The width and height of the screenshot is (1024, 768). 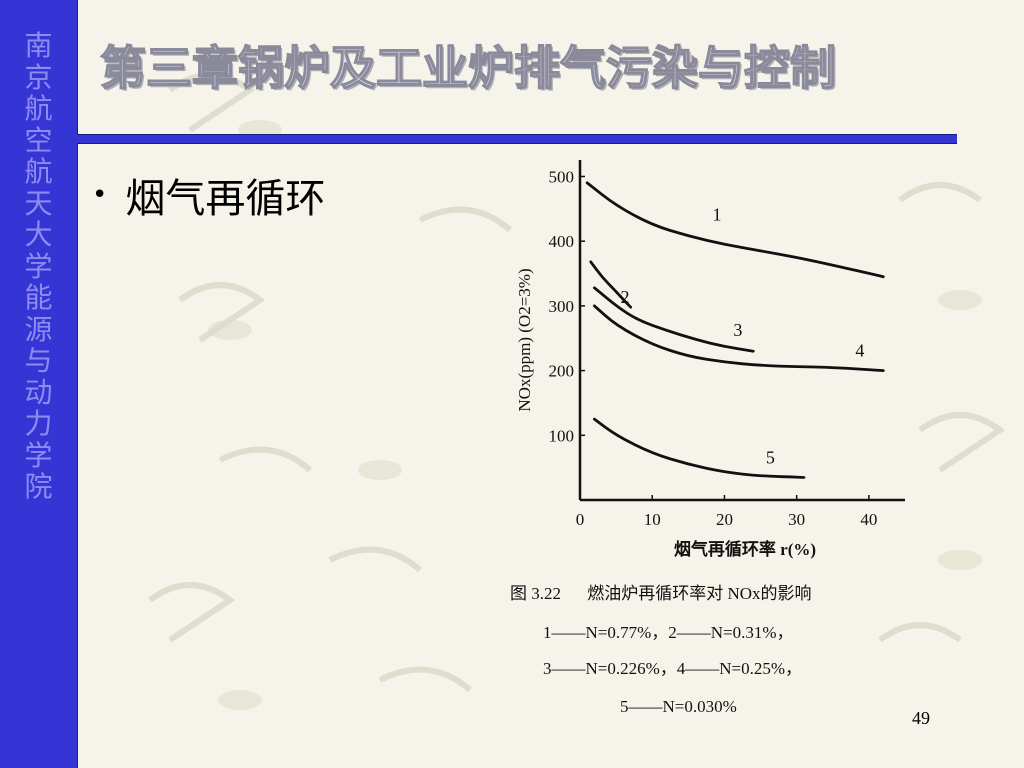 I want to click on series-label-1: 1, so click(x=716, y=214).